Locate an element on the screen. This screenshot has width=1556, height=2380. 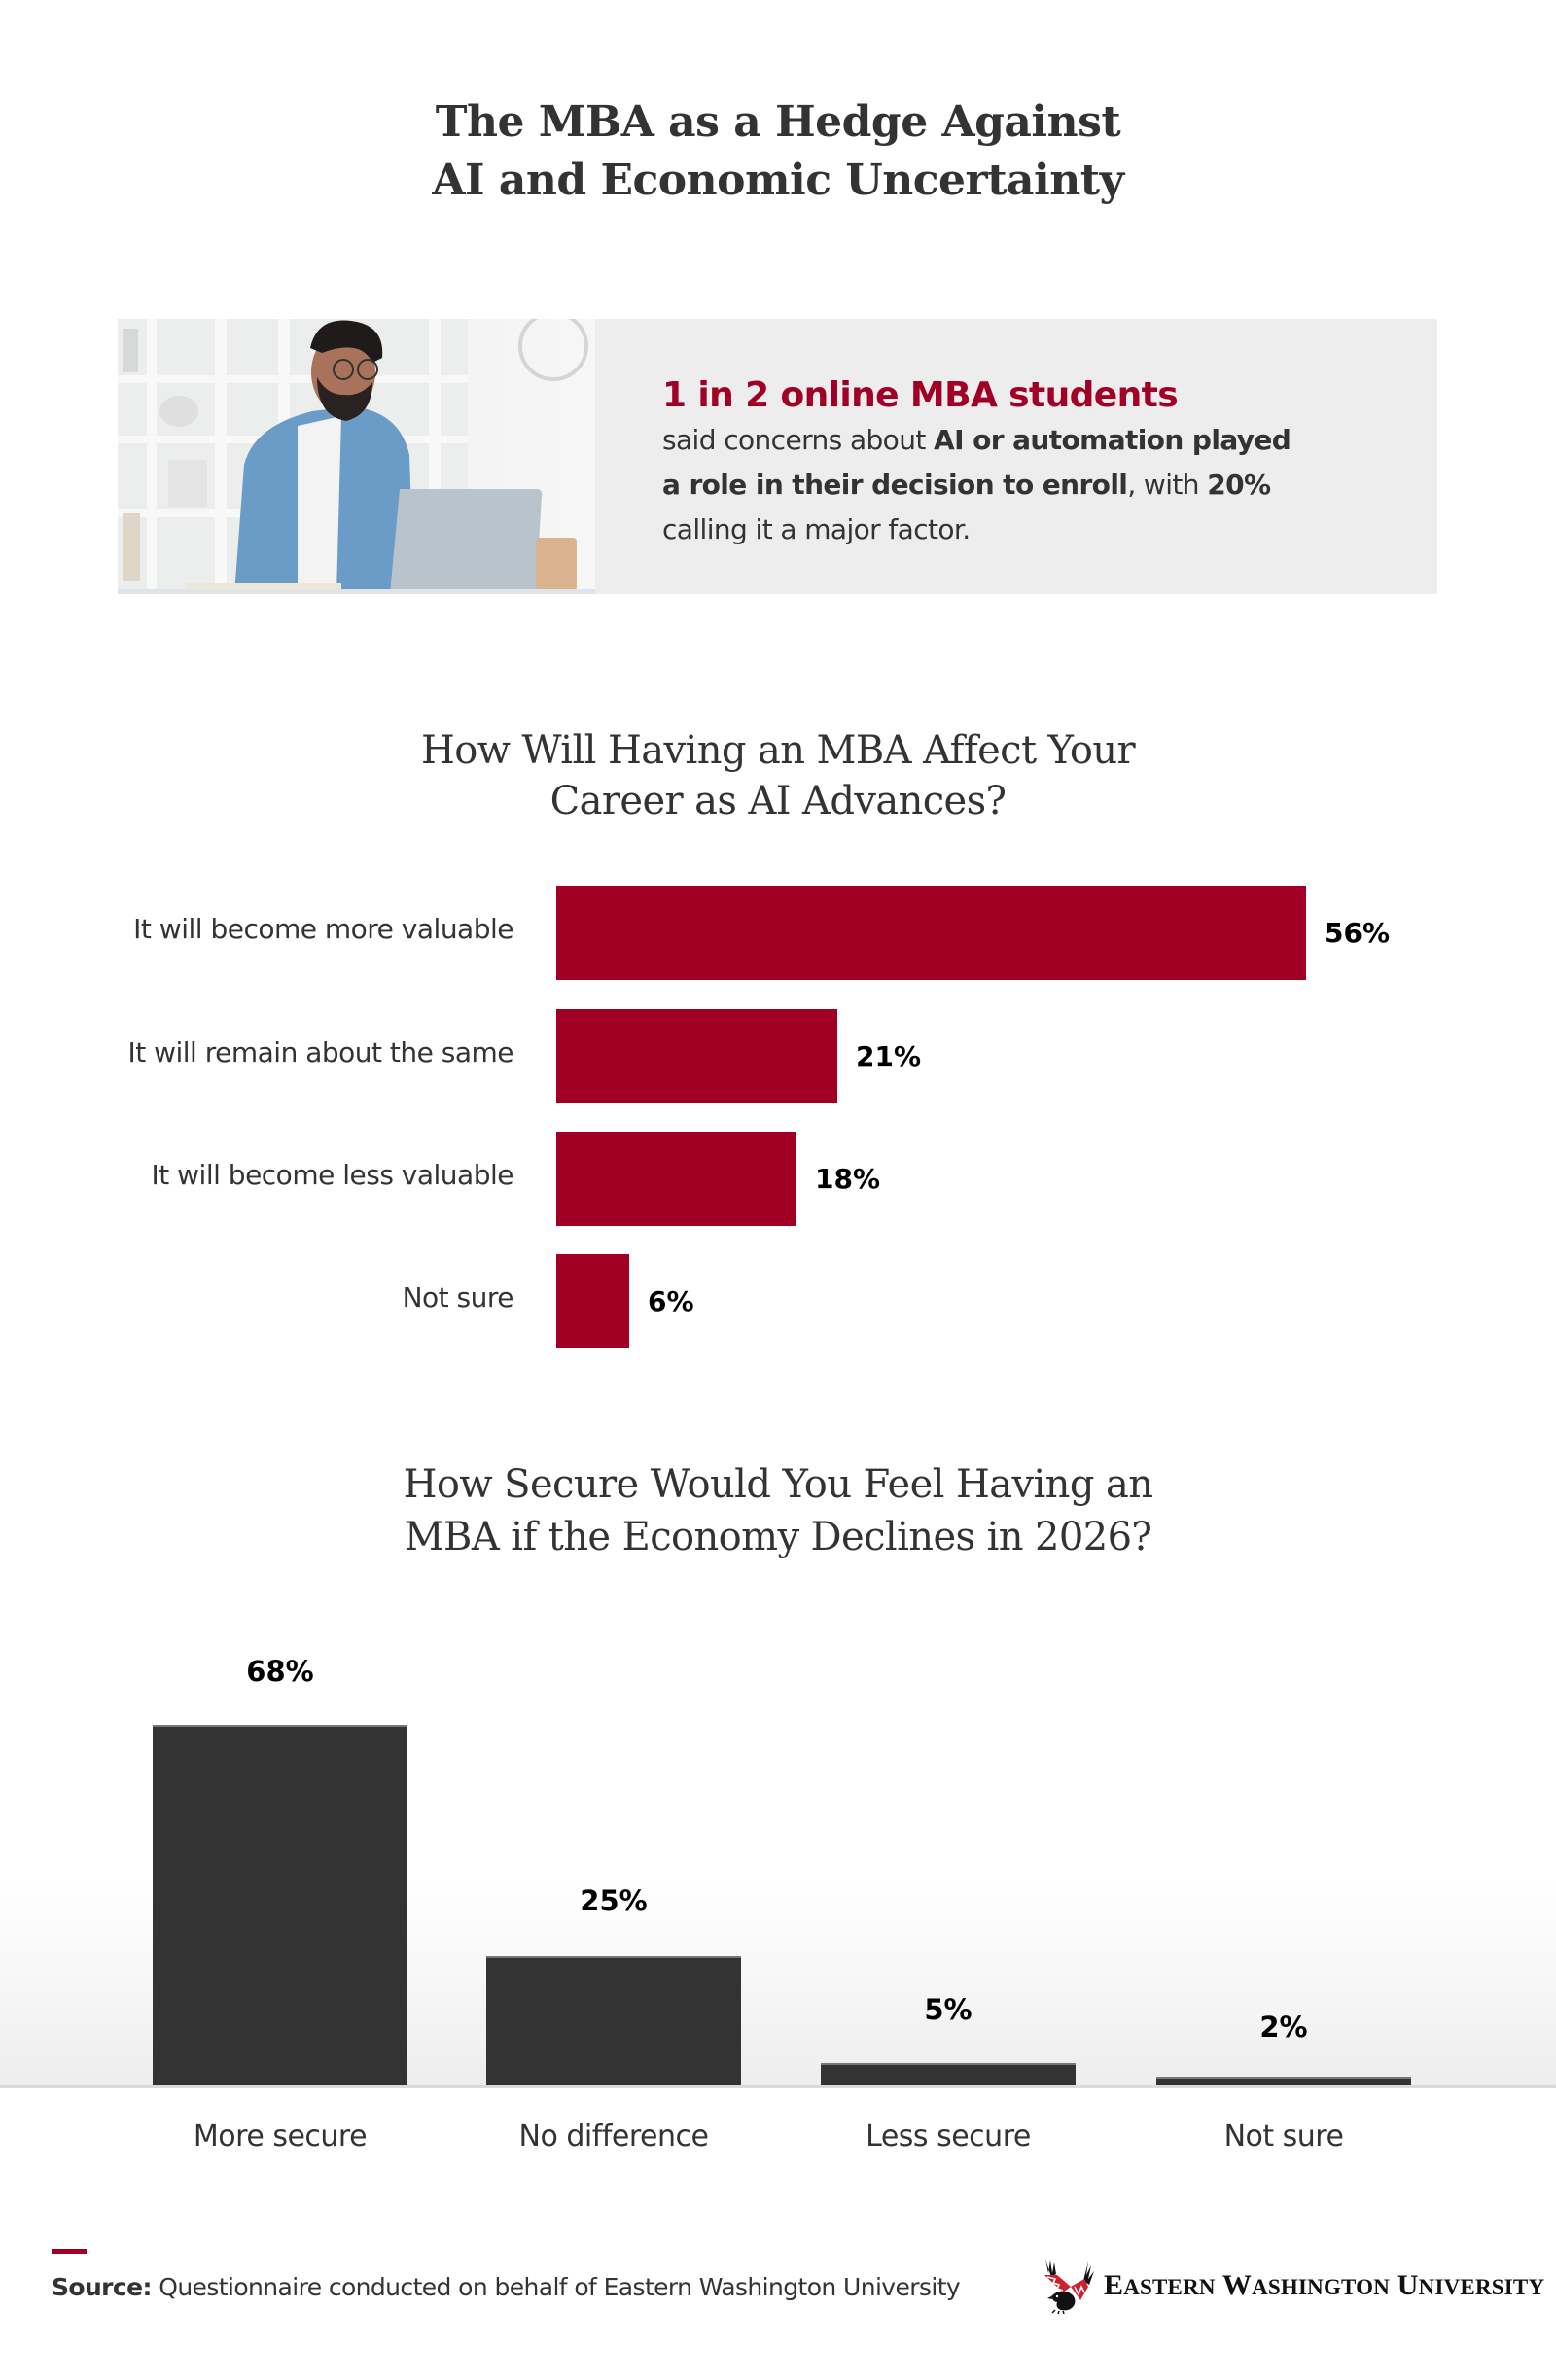
wordmark-rest: ASHINGTON is located at coordinates (1321, 2287).